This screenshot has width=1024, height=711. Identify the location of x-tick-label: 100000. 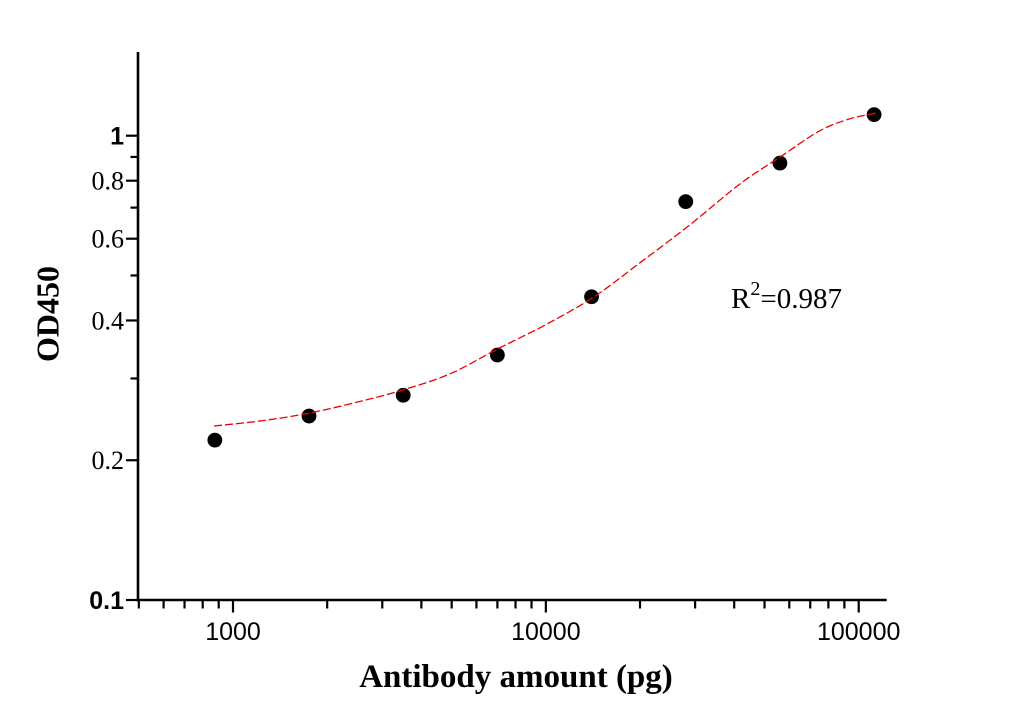
(858, 632).